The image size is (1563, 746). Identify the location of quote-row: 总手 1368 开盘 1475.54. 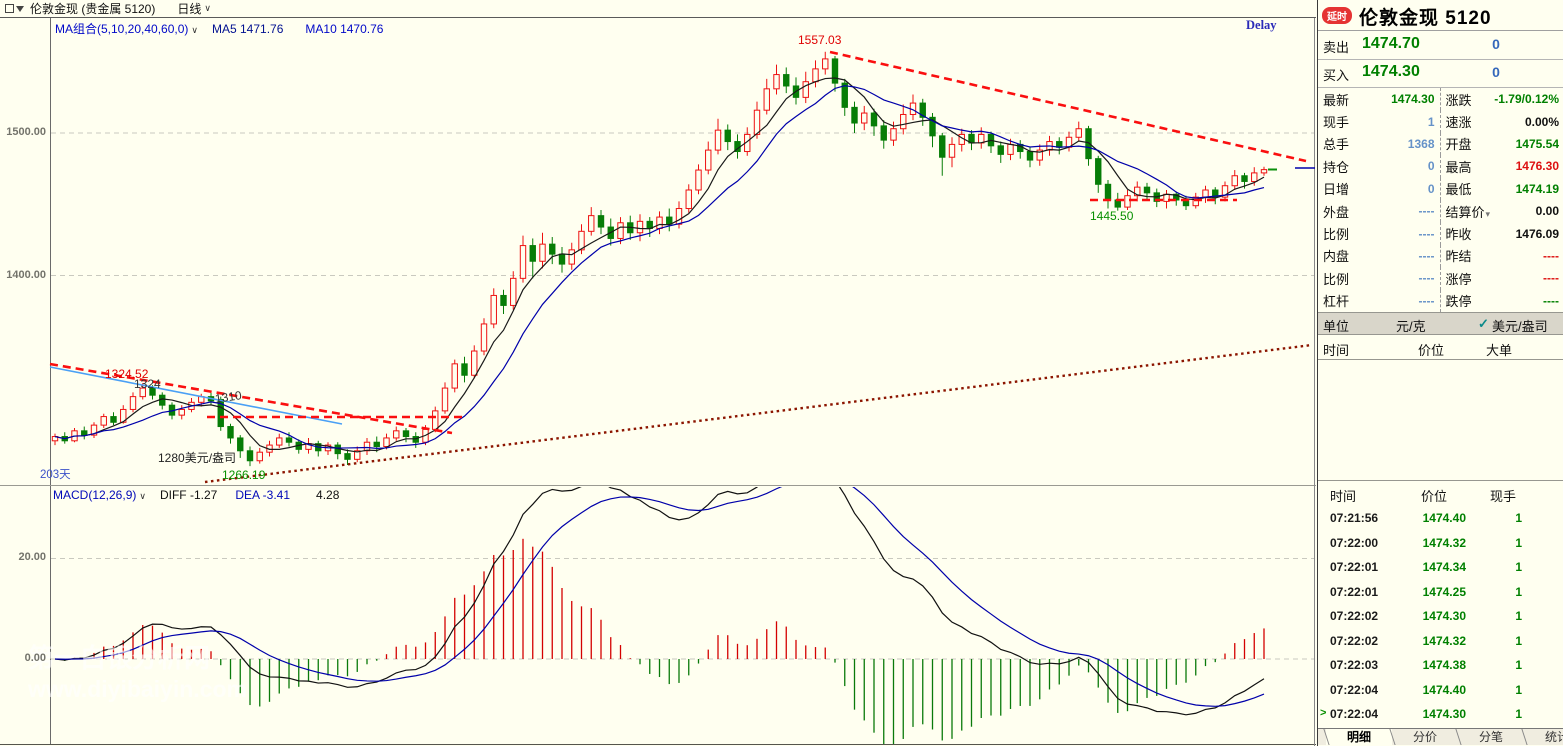
(1440, 144).